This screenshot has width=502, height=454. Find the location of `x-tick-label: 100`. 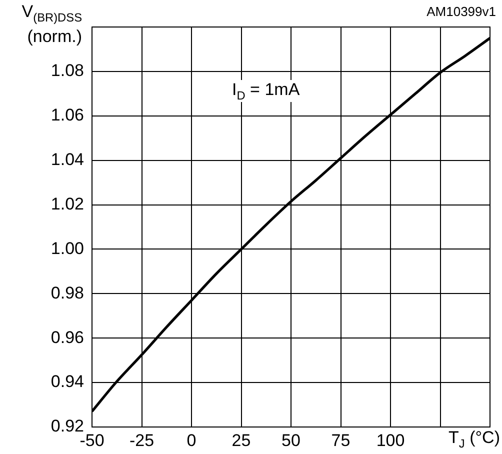

x-tick-label: 100 is located at coordinates (390, 440).